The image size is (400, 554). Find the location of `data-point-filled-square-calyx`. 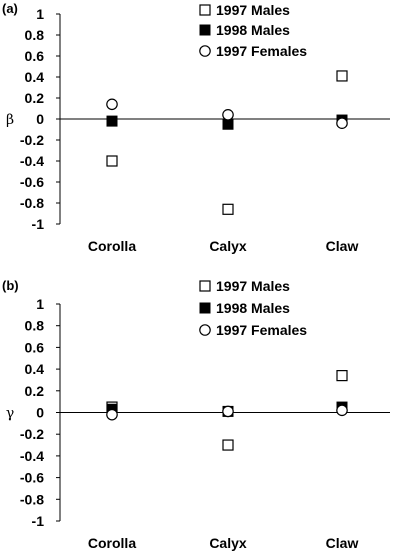

data-point-filled-square-calyx is located at coordinates (228, 124).